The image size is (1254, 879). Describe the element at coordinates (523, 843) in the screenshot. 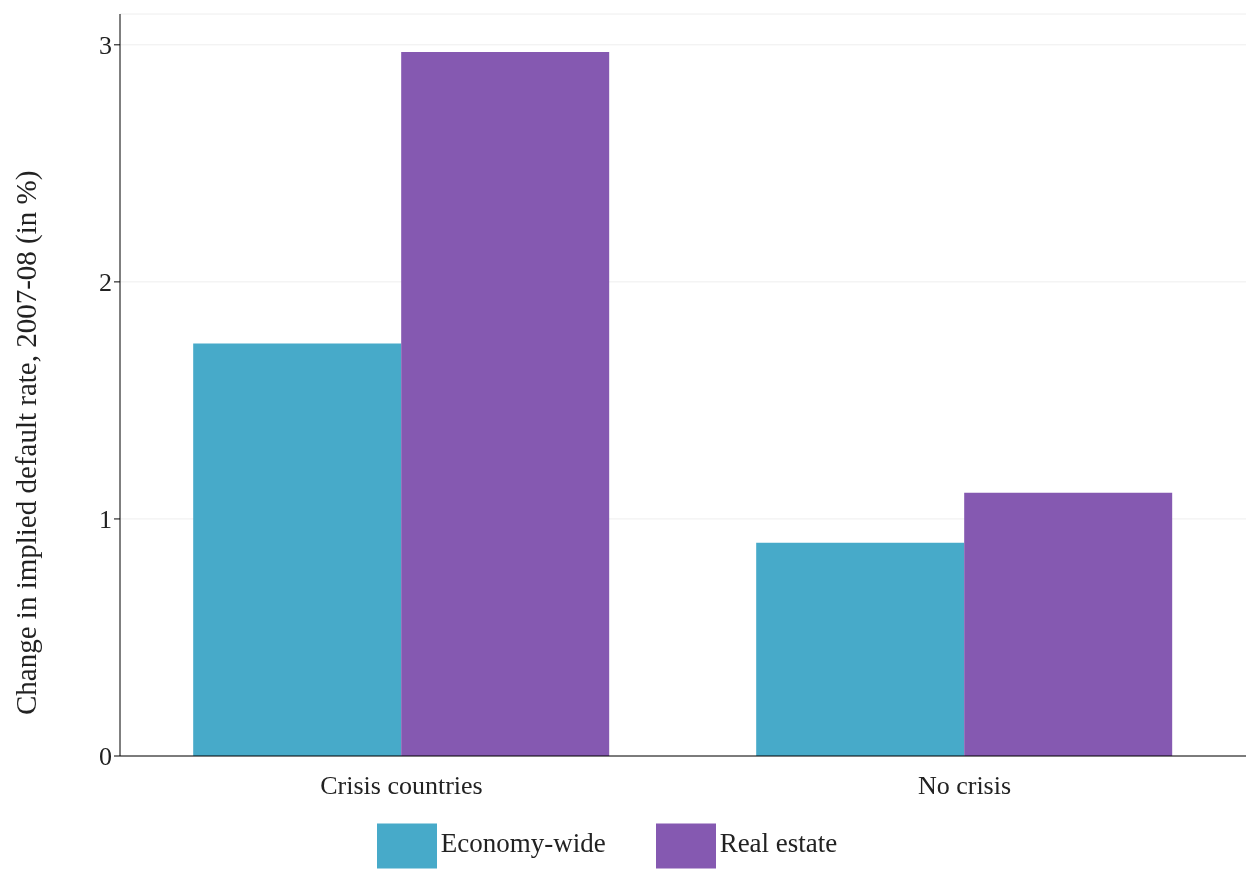

I see `legend-label: Economy-wide` at that location.